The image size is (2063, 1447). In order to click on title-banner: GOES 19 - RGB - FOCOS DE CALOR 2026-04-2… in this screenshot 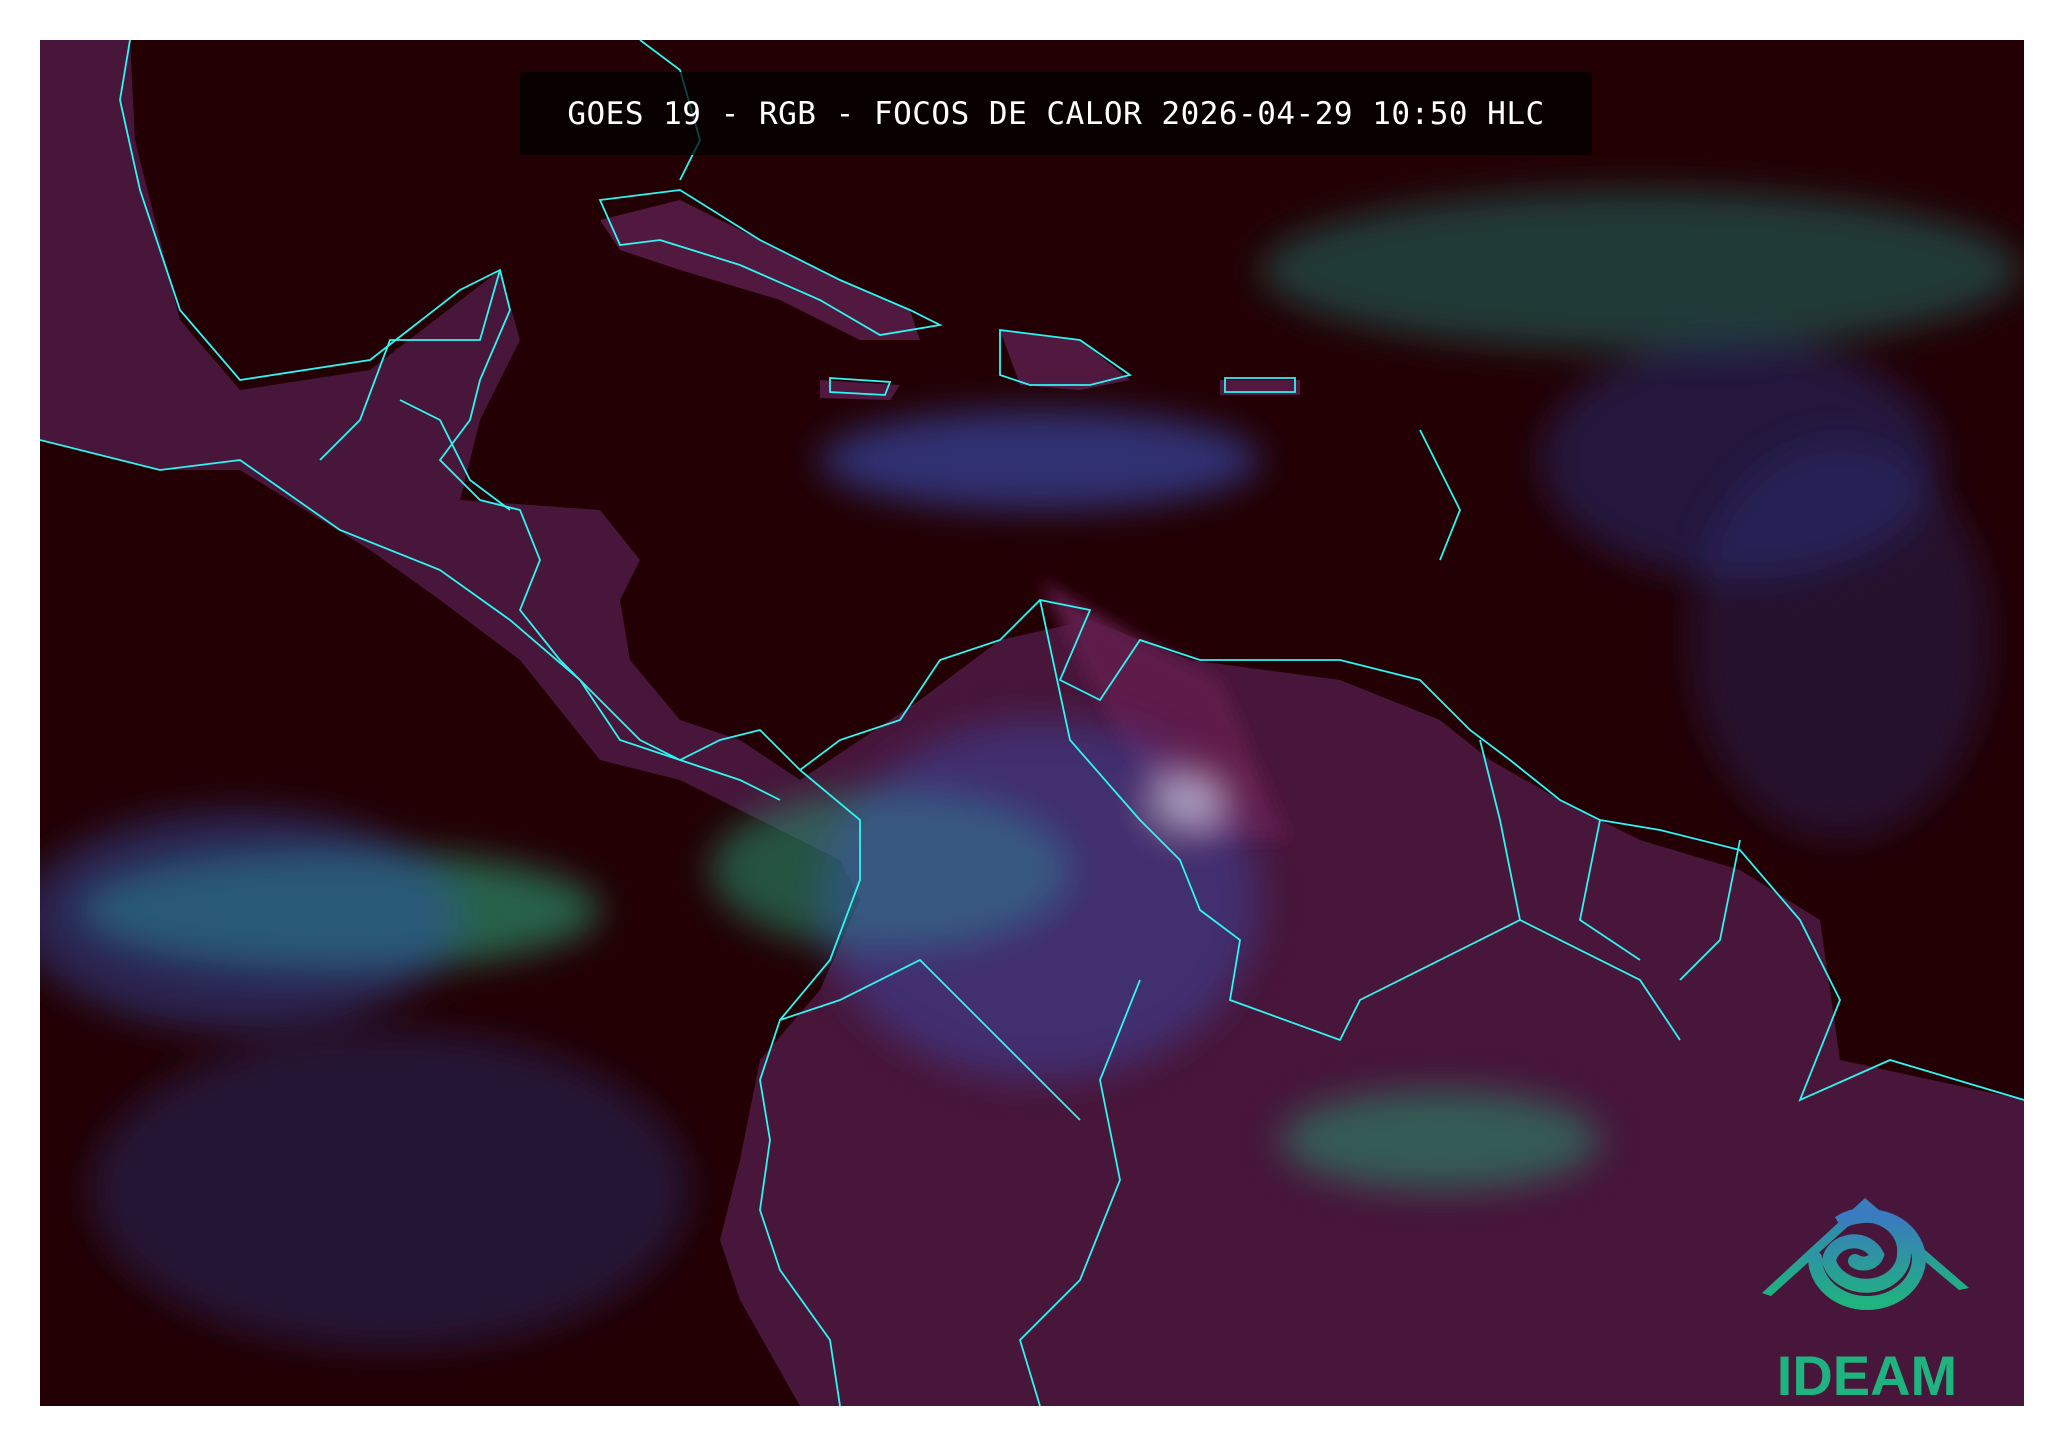, I will do `click(1056, 113)`.